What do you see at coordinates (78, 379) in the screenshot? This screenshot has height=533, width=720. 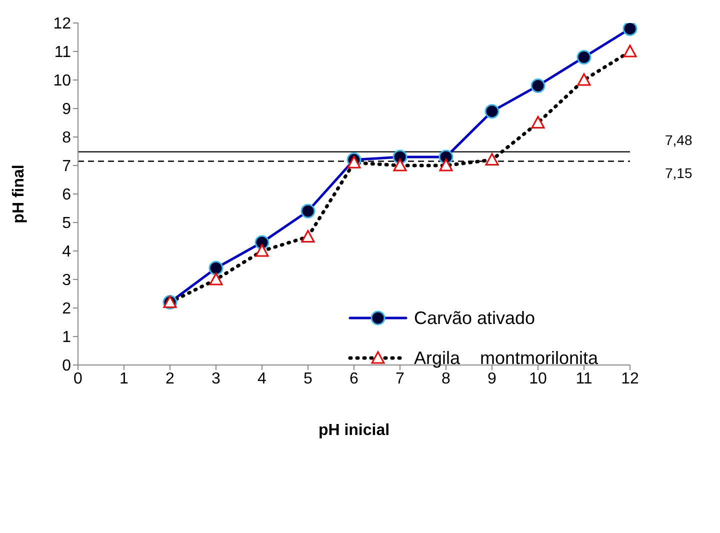 I see `x-tick-label: 0` at bounding box center [78, 379].